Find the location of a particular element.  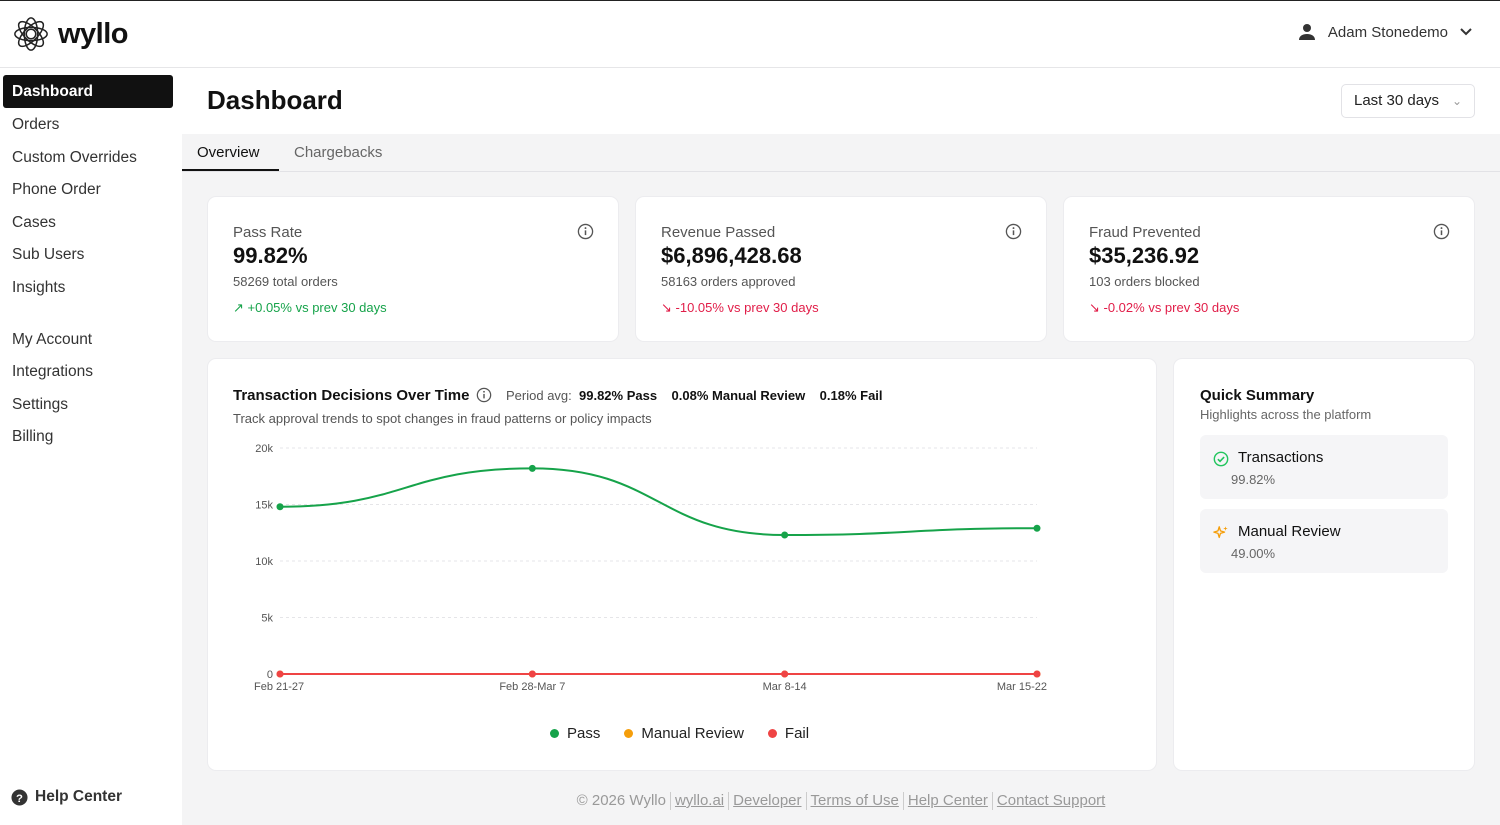

chevron-down-icon is located at coordinates (1466, 32).